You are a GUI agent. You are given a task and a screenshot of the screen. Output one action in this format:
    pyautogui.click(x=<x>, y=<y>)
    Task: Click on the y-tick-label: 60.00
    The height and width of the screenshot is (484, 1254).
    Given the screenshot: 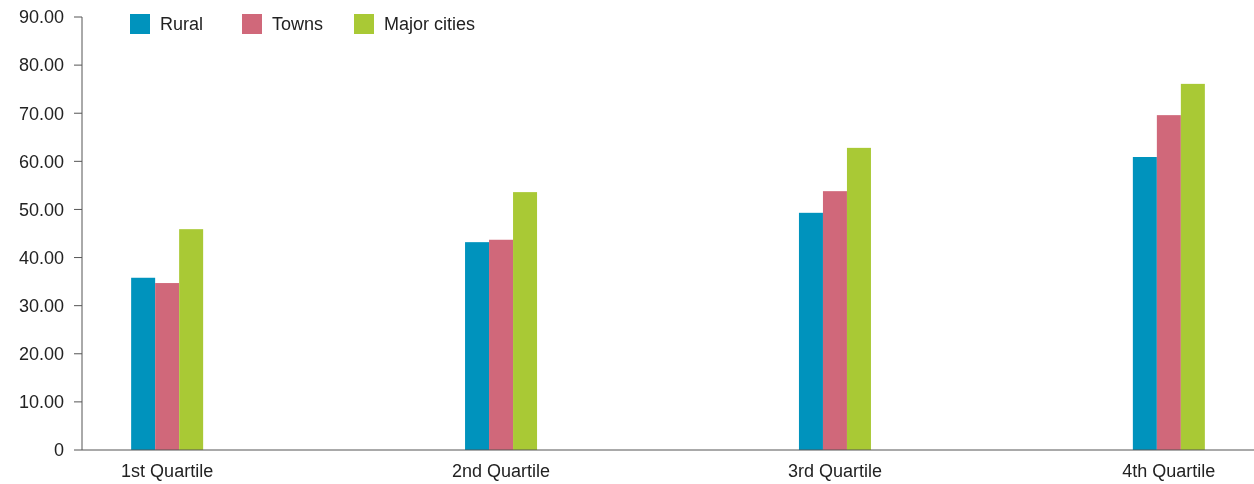 What is the action you would take?
    pyautogui.click(x=41, y=161)
    